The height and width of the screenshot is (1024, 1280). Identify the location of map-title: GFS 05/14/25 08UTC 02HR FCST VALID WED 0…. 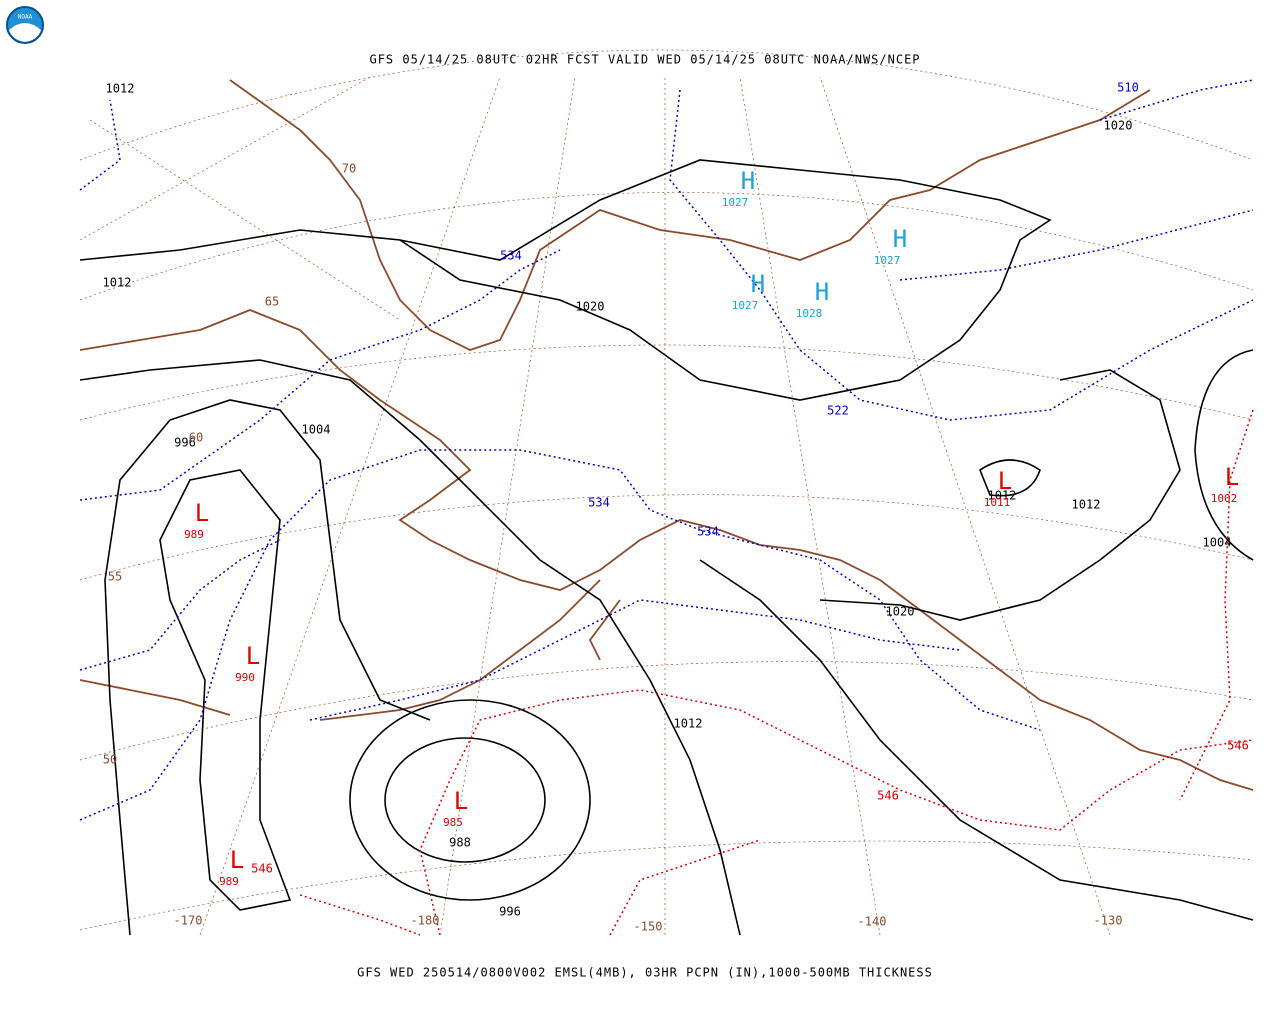
(644, 60).